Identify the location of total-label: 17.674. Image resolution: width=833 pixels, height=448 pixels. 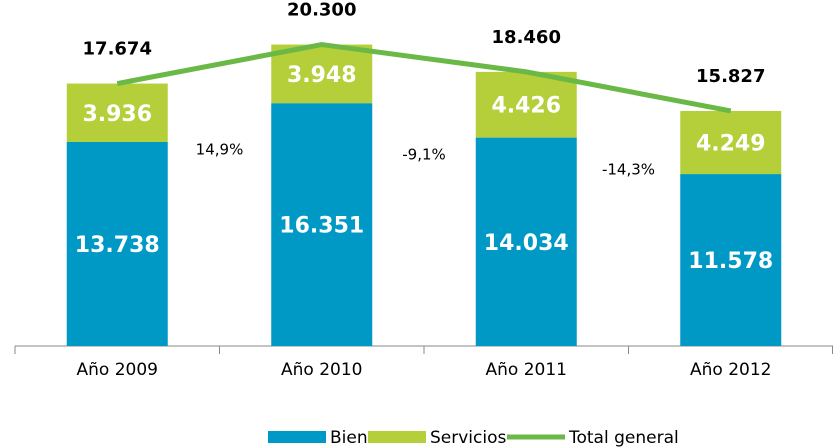
(117, 49).